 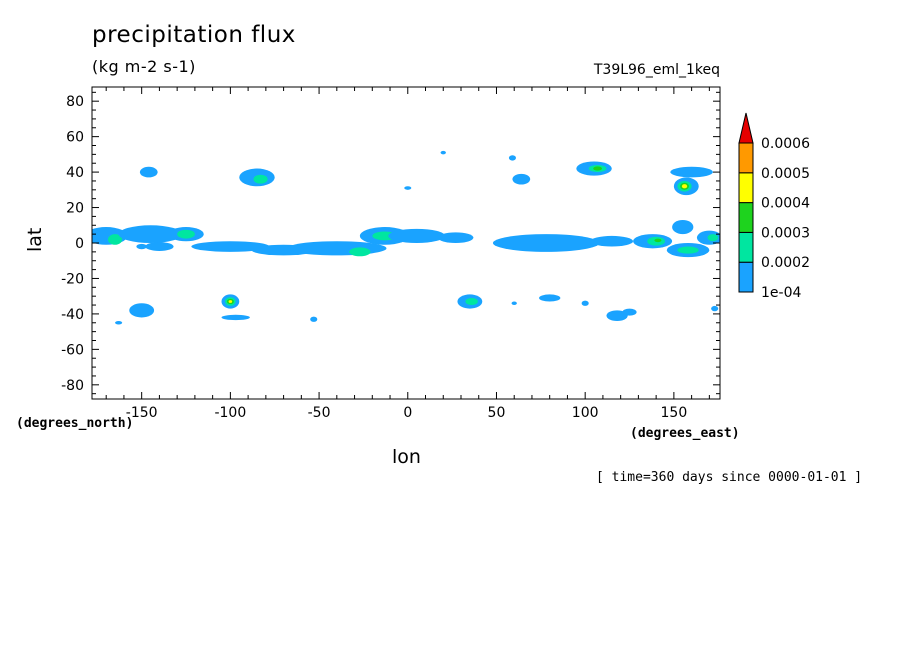 What do you see at coordinates (35, 239) in the screenshot?
I see `y-axis-title: lat` at bounding box center [35, 239].